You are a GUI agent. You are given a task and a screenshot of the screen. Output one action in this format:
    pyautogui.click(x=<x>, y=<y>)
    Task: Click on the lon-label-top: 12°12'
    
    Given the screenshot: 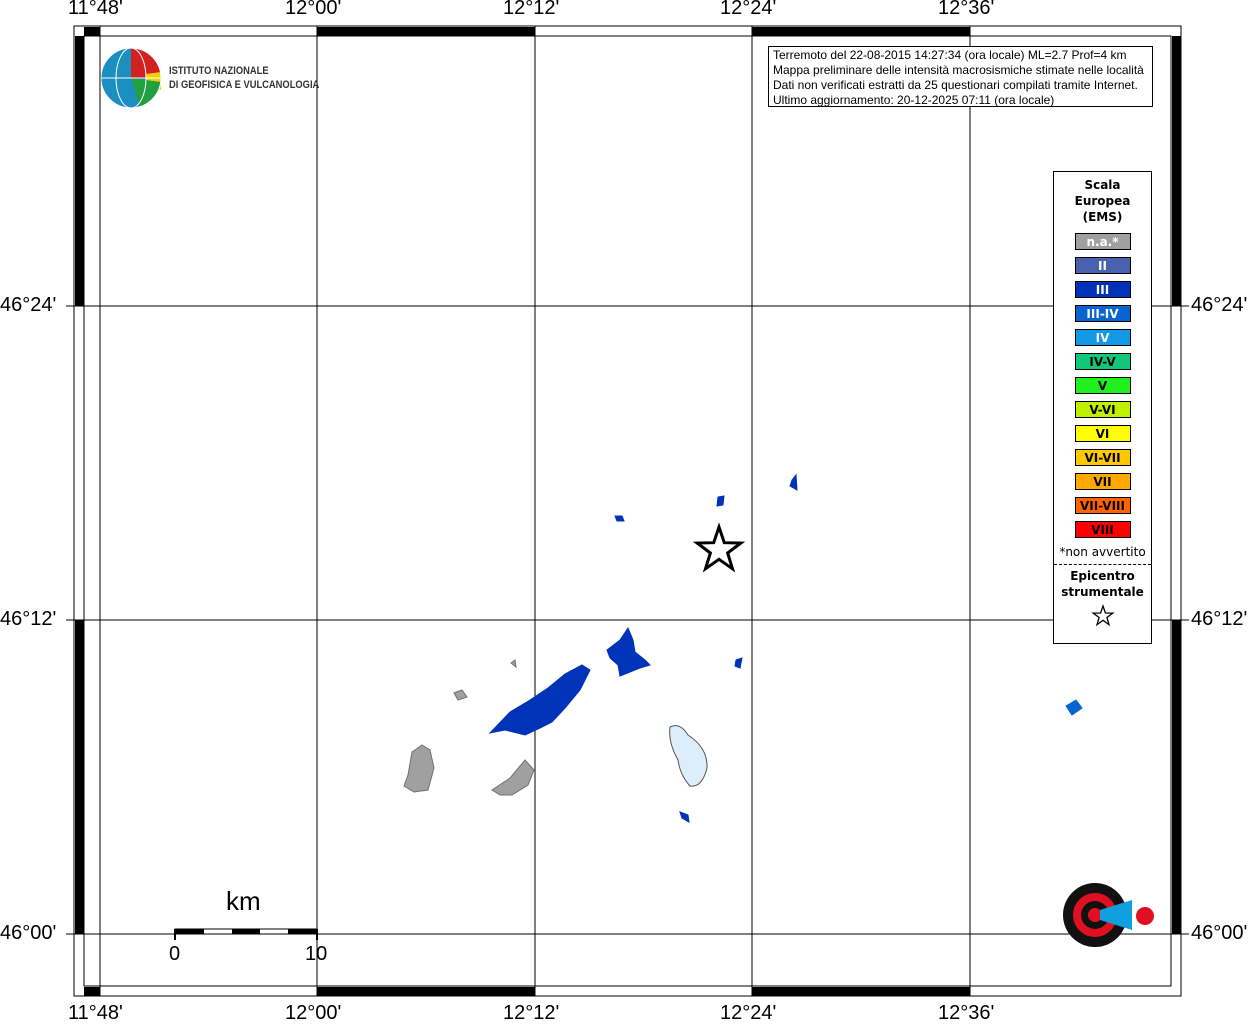 What is the action you would take?
    pyautogui.click(x=531, y=9)
    